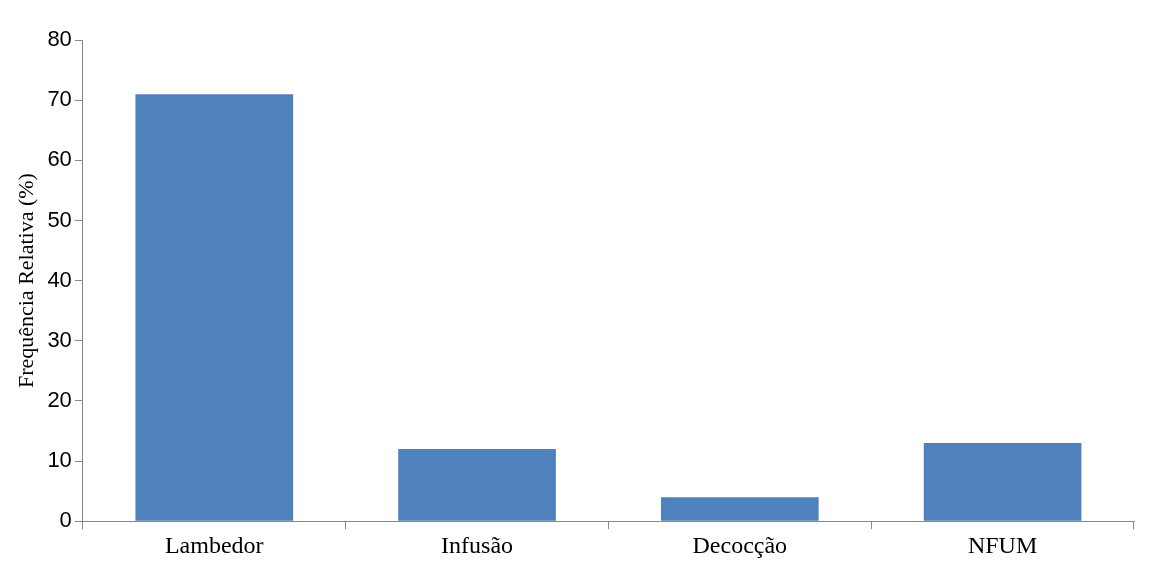  I want to click on y-tick-label: 50, so click(59, 219).